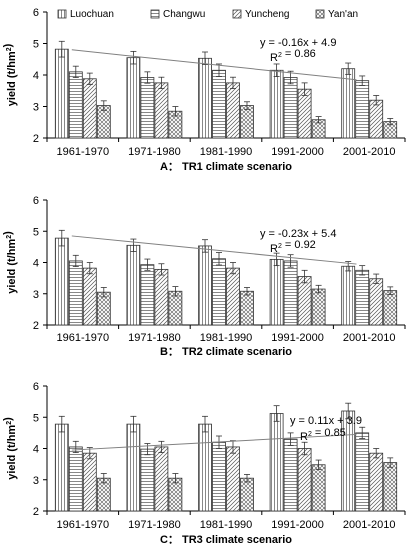  I want to click on r-squared-label: R2 = 0.92, so click(293, 247).